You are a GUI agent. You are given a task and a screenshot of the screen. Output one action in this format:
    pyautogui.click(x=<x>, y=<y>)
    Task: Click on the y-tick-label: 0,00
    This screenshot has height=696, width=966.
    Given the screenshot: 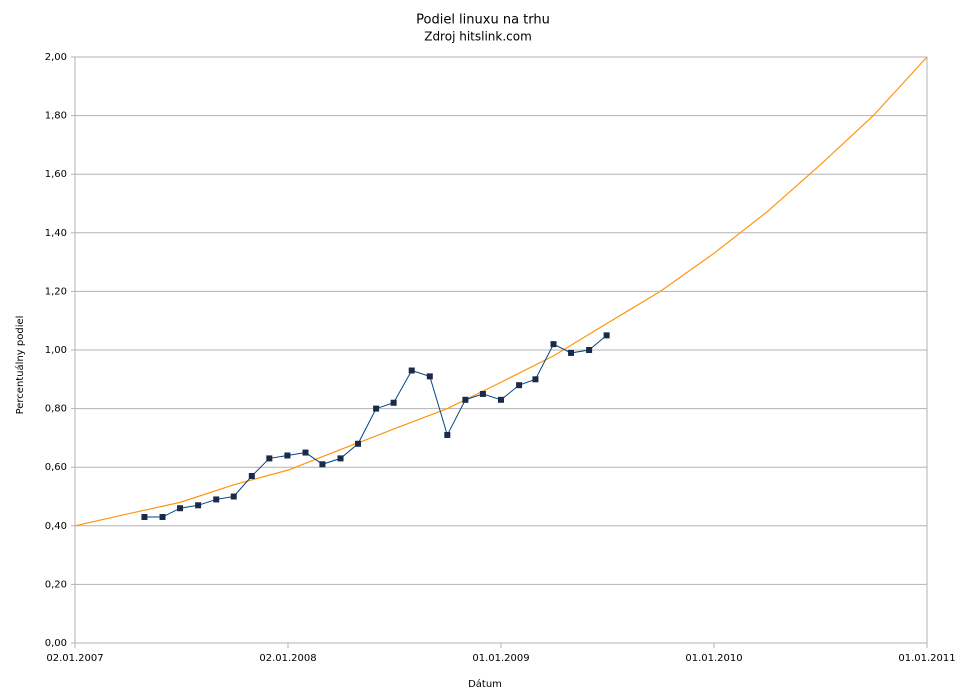 What is the action you would take?
    pyautogui.click(x=56, y=643)
    